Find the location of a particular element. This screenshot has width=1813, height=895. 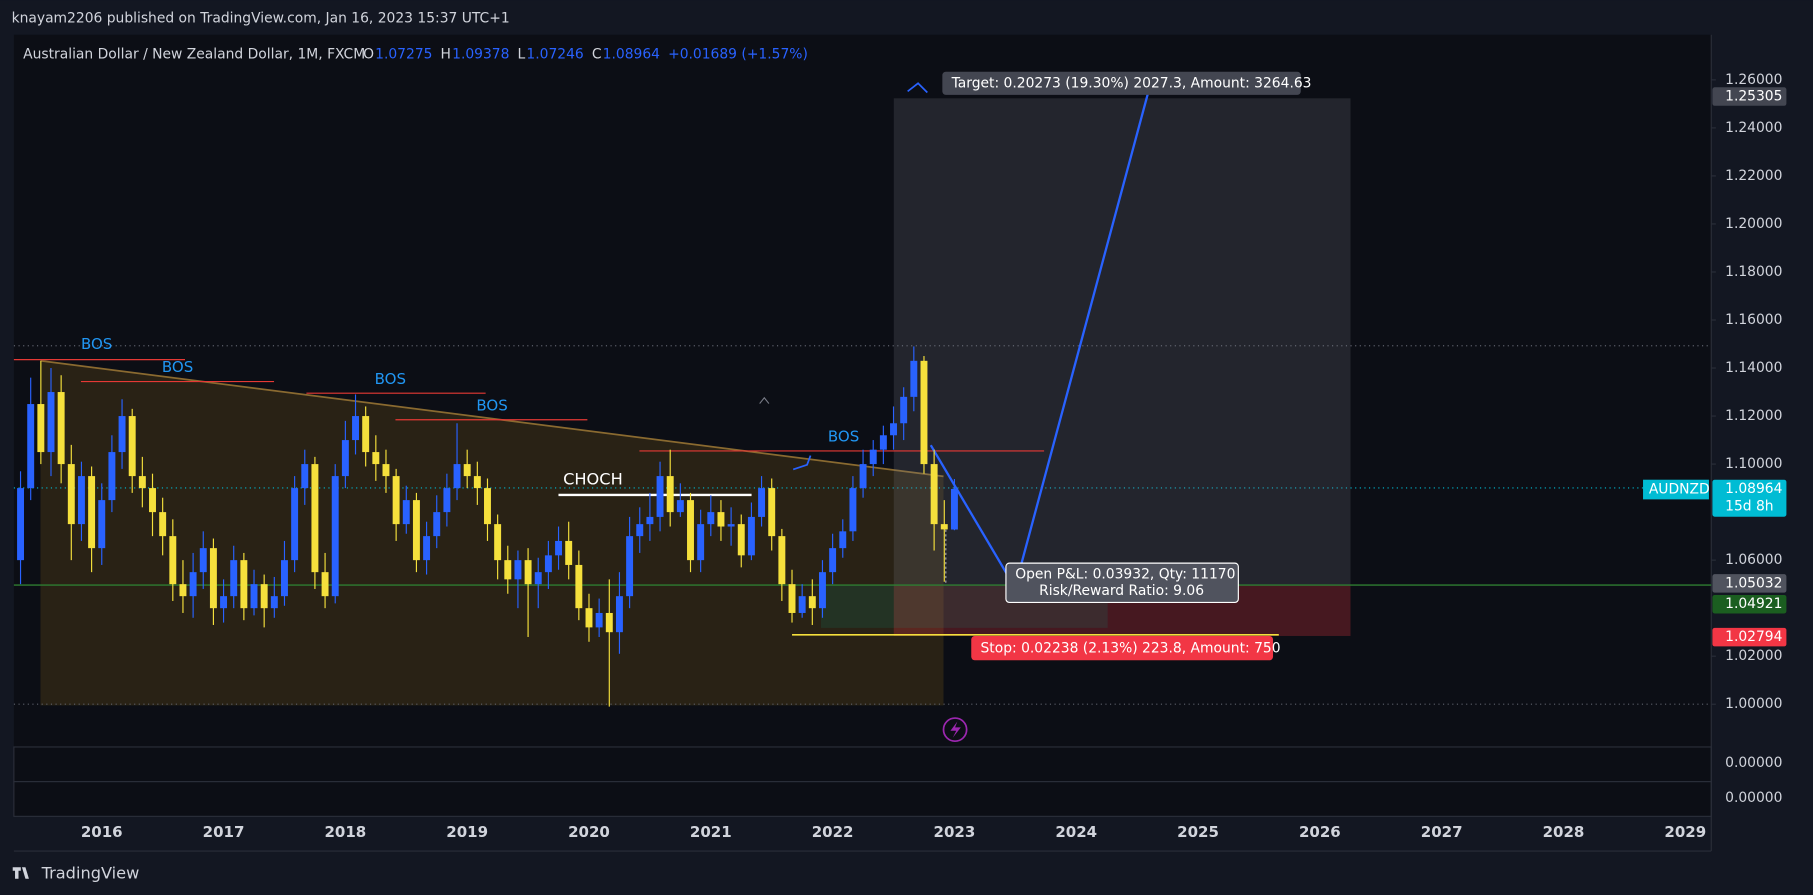

price-tick-label: 1.26000 is located at coordinates (1753, 80).